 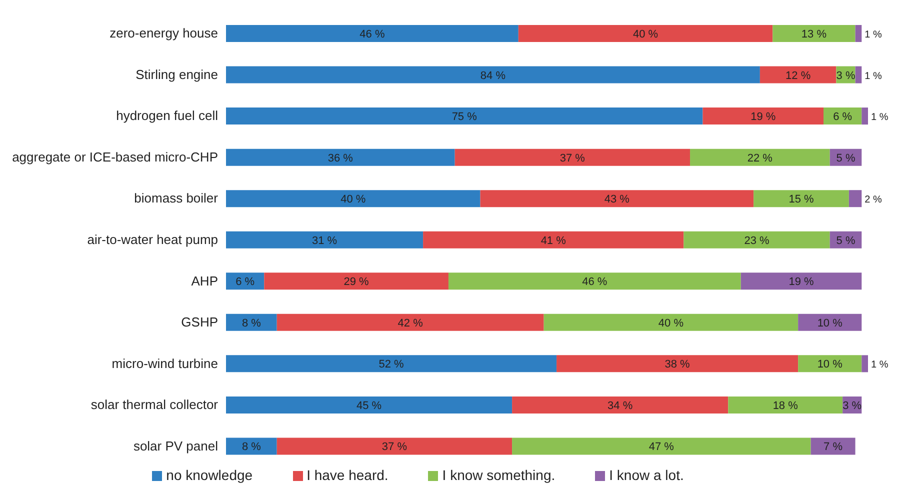 I want to click on y-tick-label: biomass boiler, so click(x=176, y=198).